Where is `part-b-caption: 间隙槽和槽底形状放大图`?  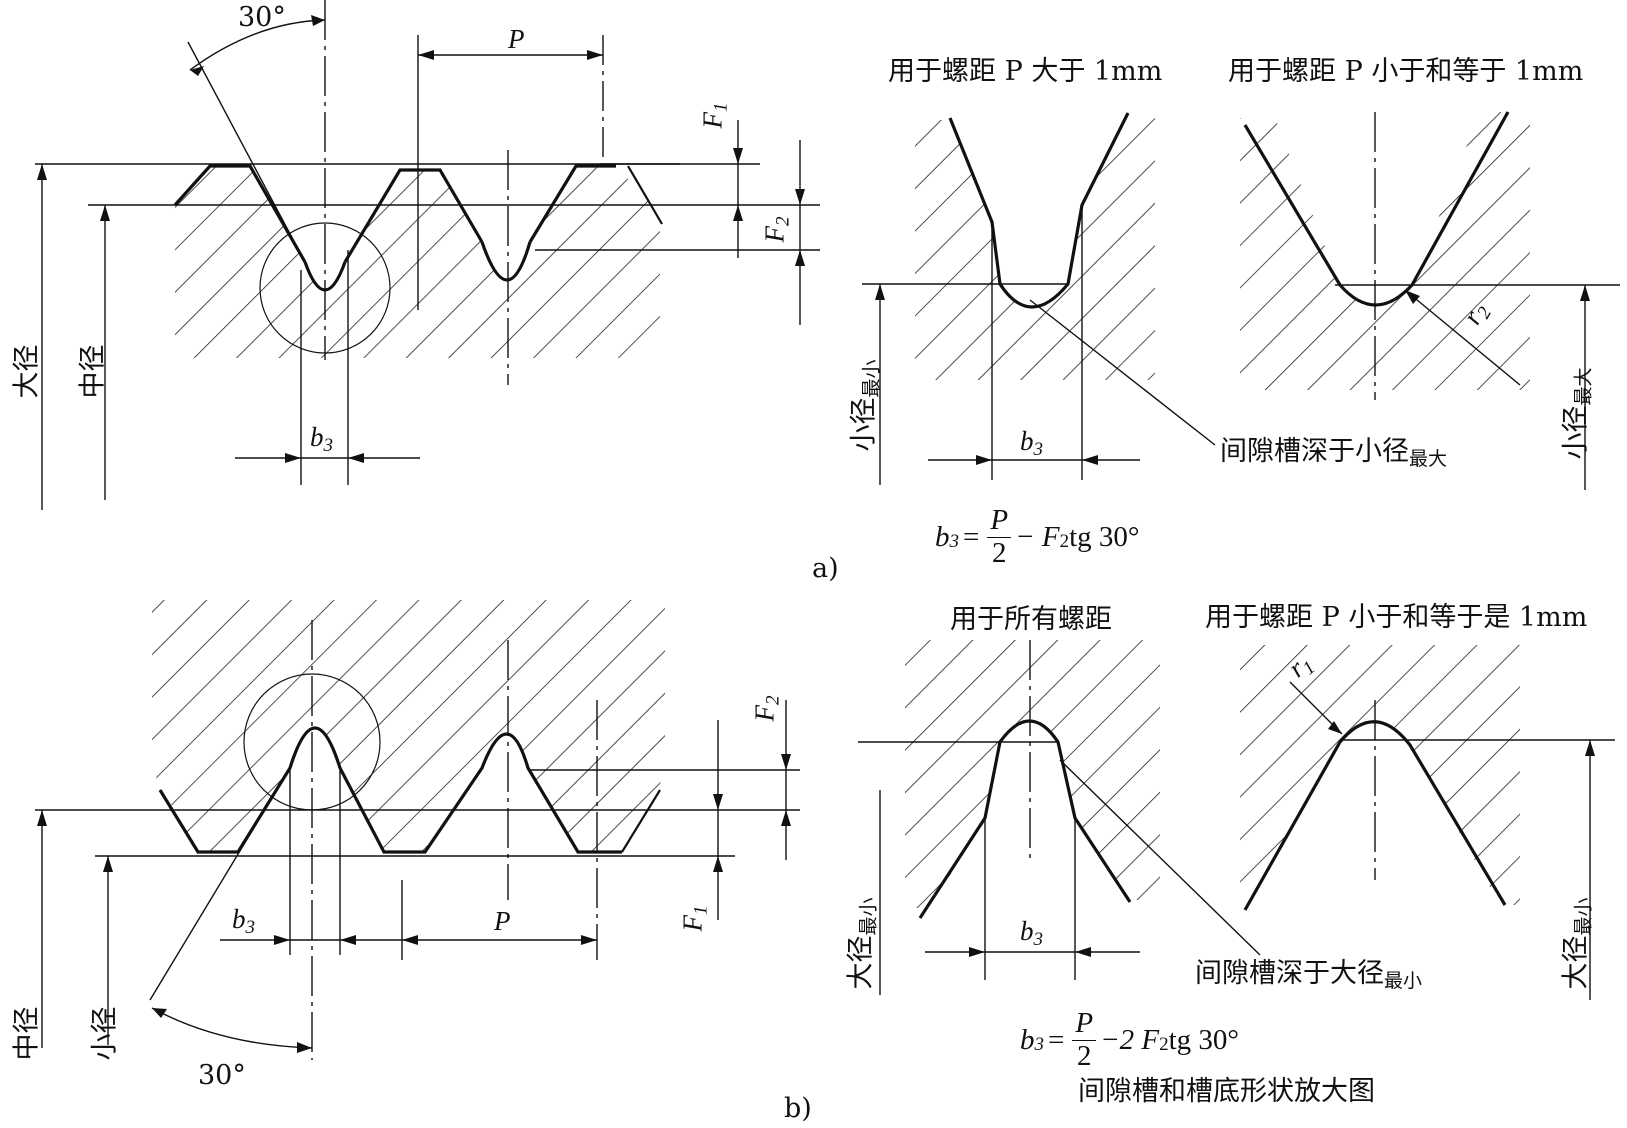 part-b-caption: 间隙槽和槽底形状放大图 is located at coordinates (1226, 1091).